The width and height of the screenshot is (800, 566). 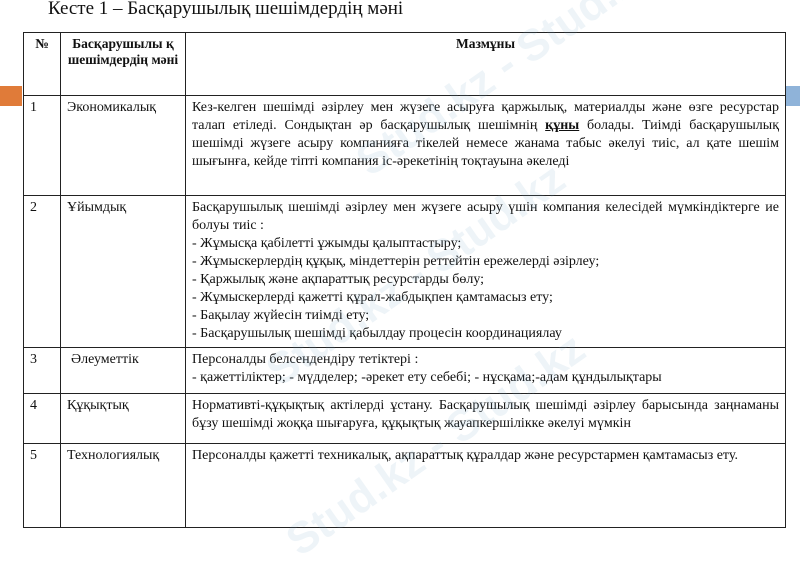 I want to click on header-content: Мазмұны, so click(x=485, y=64).